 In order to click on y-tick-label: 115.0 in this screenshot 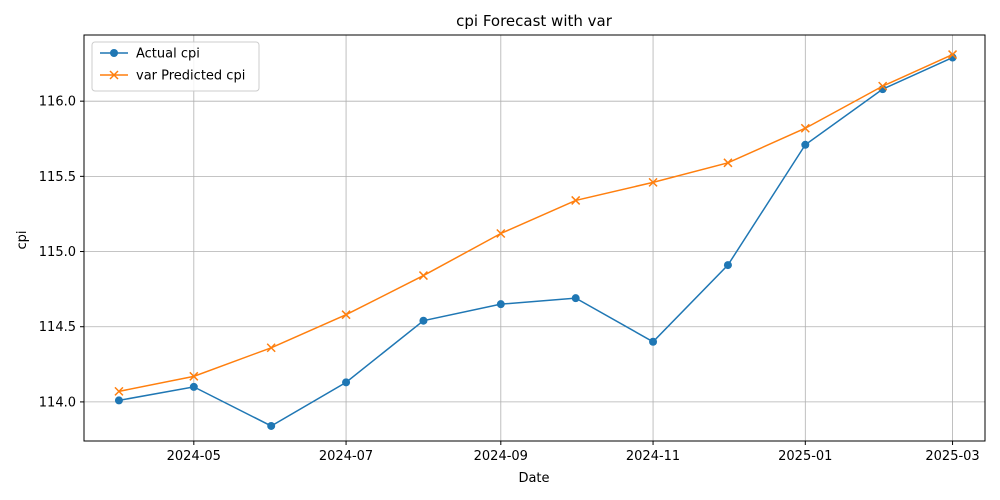, I will do `click(57, 252)`.